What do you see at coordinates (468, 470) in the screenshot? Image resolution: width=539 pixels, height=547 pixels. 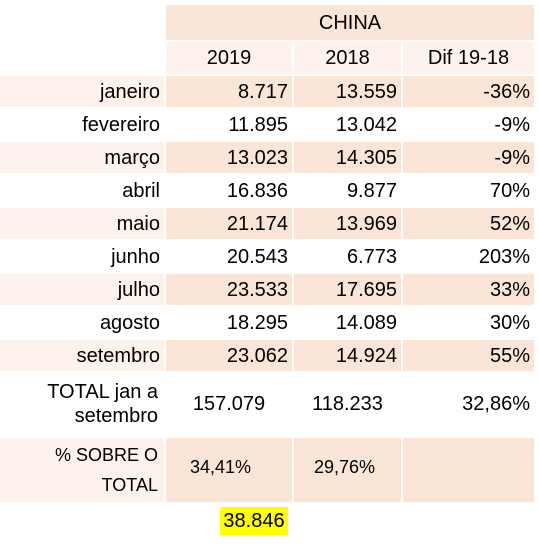 I see `percent-dif-empty` at bounding box center [468, 470].